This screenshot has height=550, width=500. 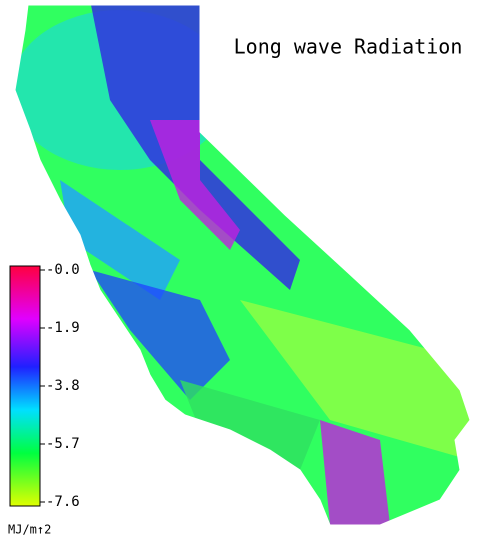 What do you see at coordinates (348, 47) in the screenshot?
I see `map-title: Long wave Radiation` at bounding box center [348, 47].